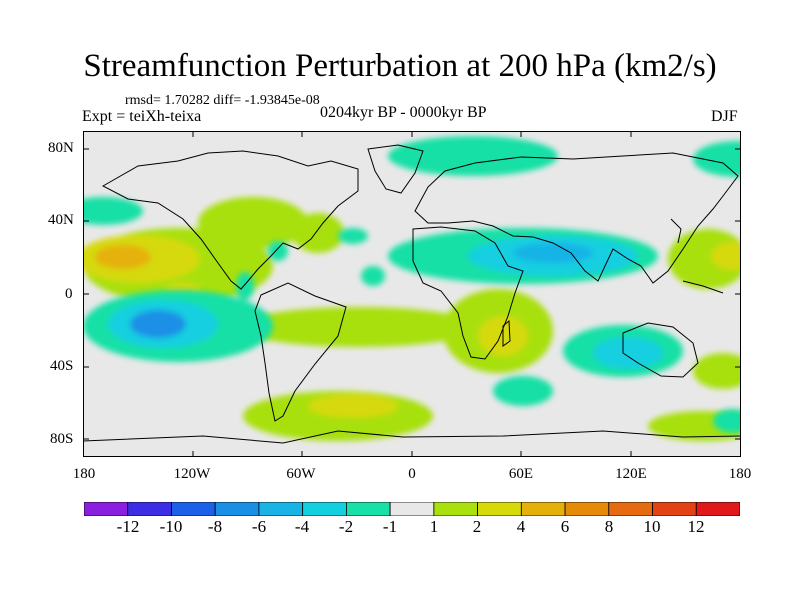 The image size is (800, 600). Describe the element at coordinates (473, 156) in the screenshot. I see `field-negative-arctic` at that location.